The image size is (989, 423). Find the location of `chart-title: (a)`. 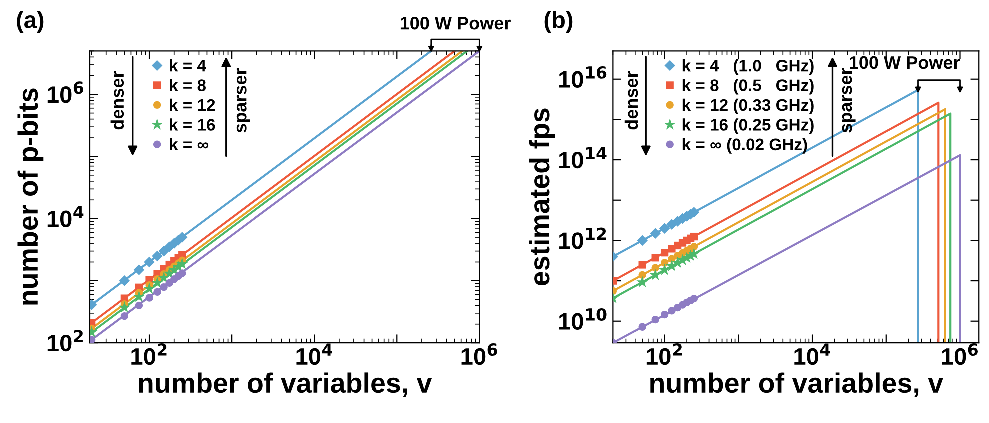

chart-title: (a) is located at coordinates (30, 22).